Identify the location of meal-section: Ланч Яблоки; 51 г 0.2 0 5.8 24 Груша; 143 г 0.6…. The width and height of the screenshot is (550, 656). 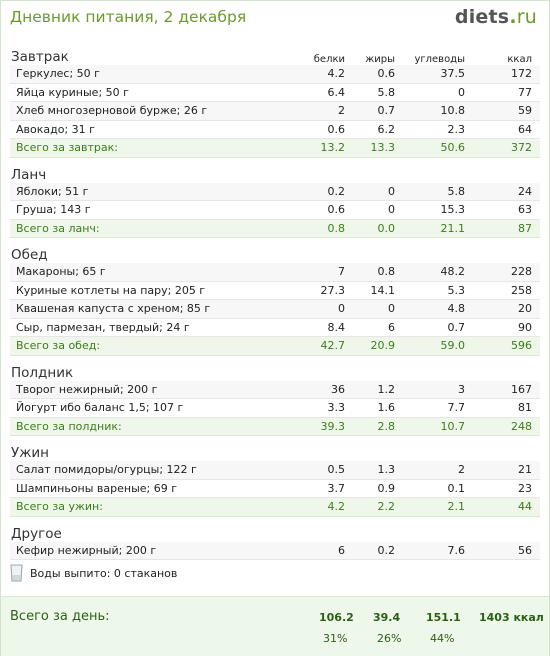
(275, 203).